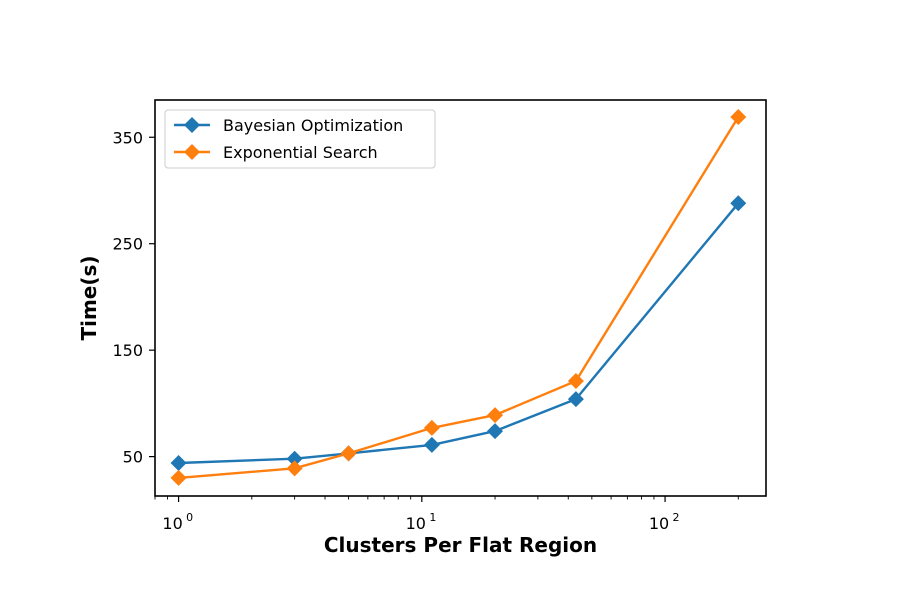  Describe the element at coordinates (127, 137) in the screenshot. I see `y-tick-label: 350` at that location.